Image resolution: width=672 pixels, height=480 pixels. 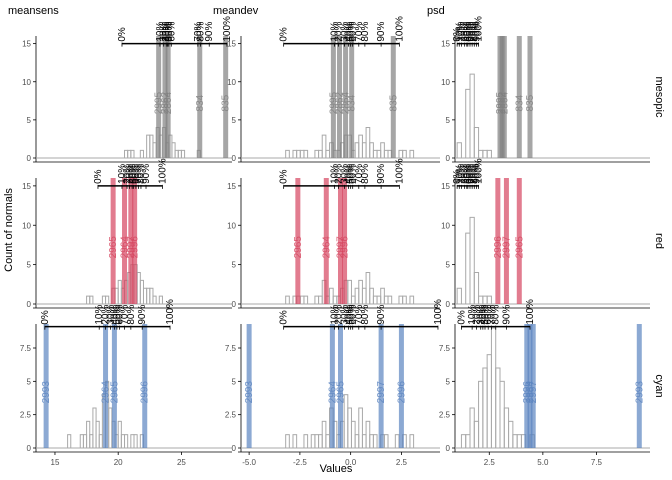 What do you see at coordinates (249, 392) in the screenshot?
I see `patient-label-2993: 2993` at bounding box center [249, 392].